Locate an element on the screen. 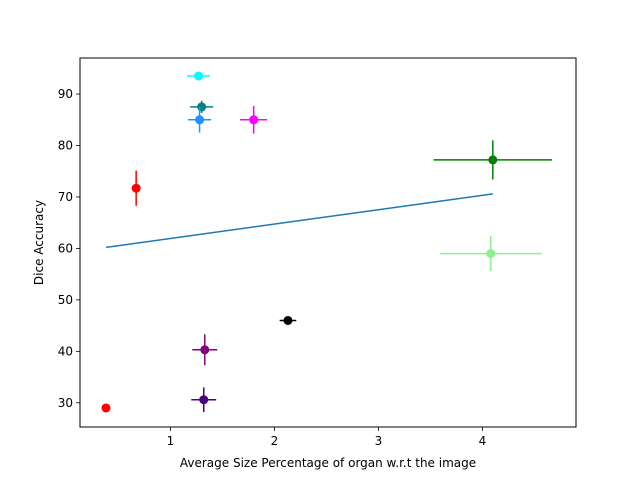 The height and width of the screenshot is (480, 640). trend-line is located at coordinates (299, 221).